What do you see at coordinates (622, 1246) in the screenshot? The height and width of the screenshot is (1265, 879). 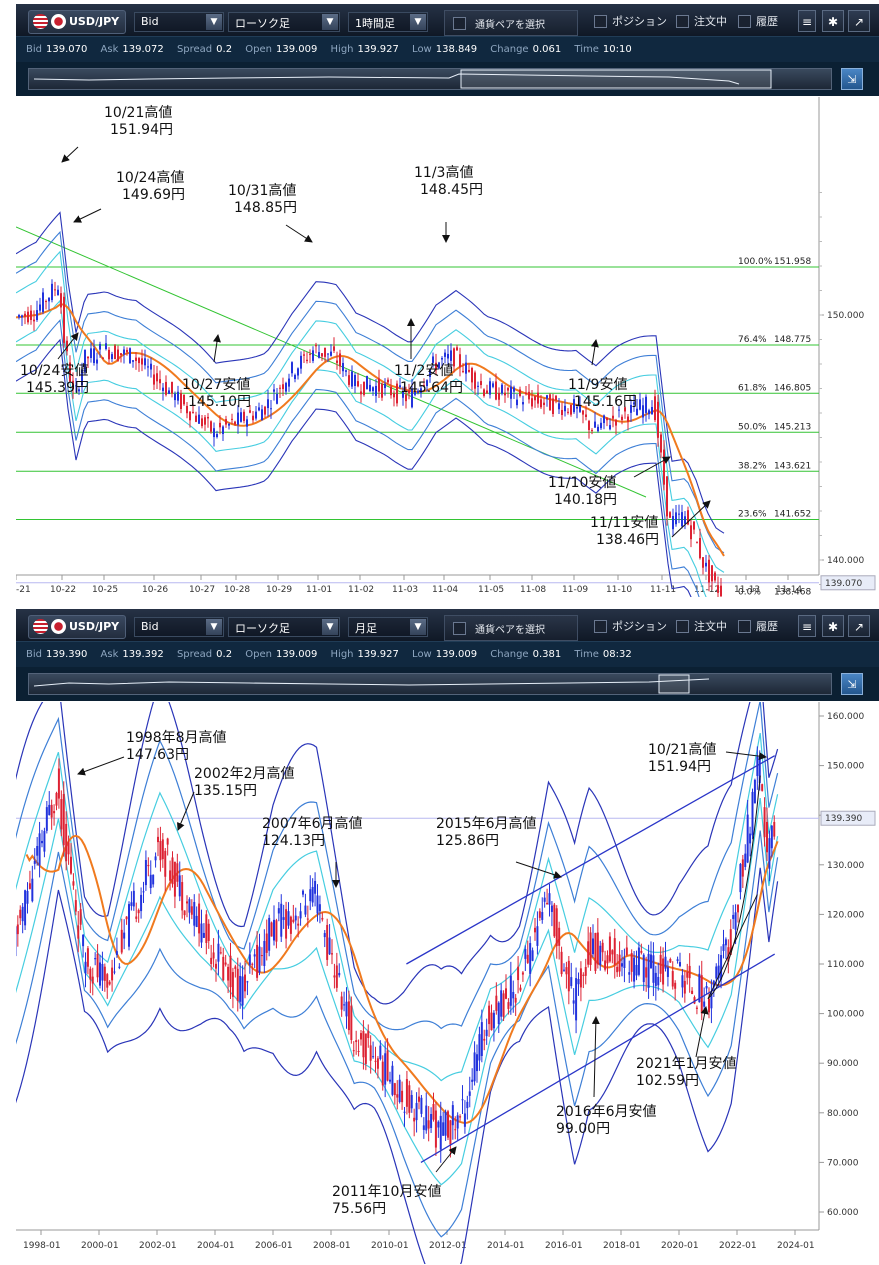 I see `x-tick-label: 2018-01` at bounding box center [622, 1246].